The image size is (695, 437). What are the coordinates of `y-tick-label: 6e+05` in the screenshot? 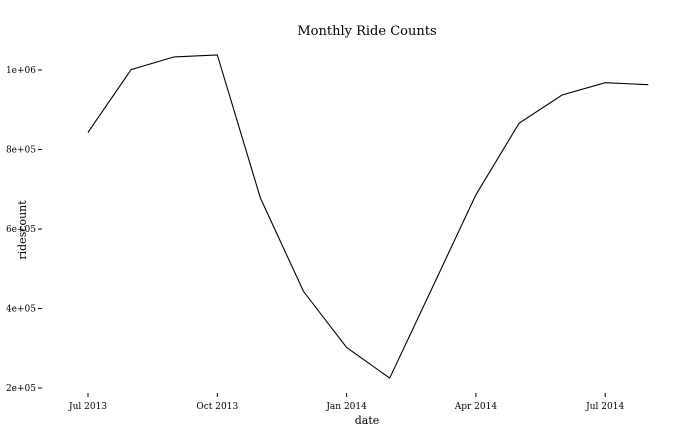 It's located at (21, 230).